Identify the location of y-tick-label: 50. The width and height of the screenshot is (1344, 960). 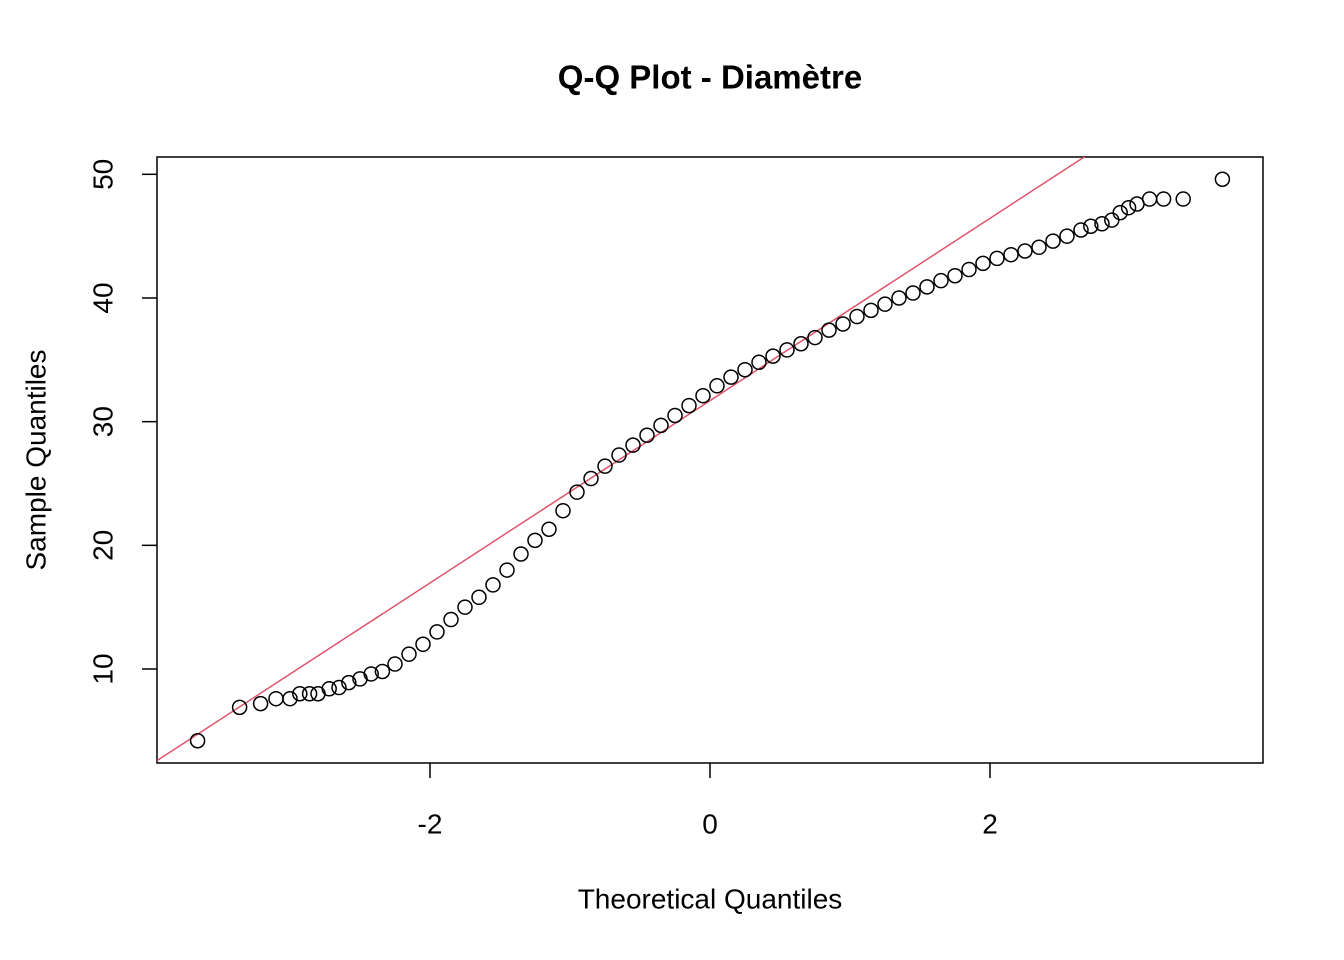
(102, 174).